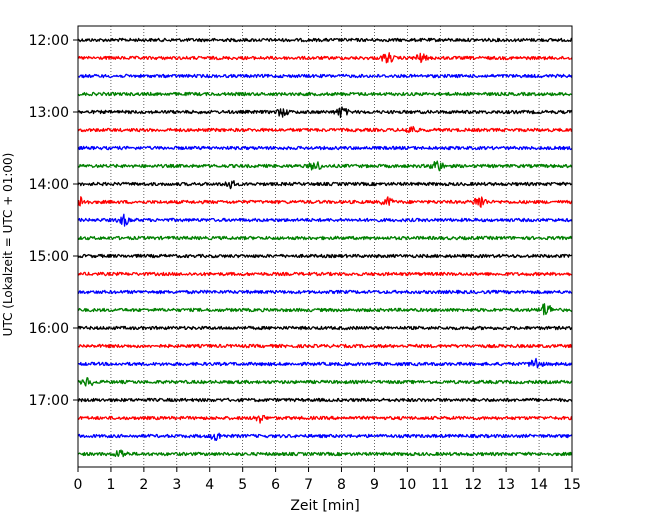  Describe the element at coordinates (275, 485) in the screenshot. I see `x-tick-label: 6` at that location.